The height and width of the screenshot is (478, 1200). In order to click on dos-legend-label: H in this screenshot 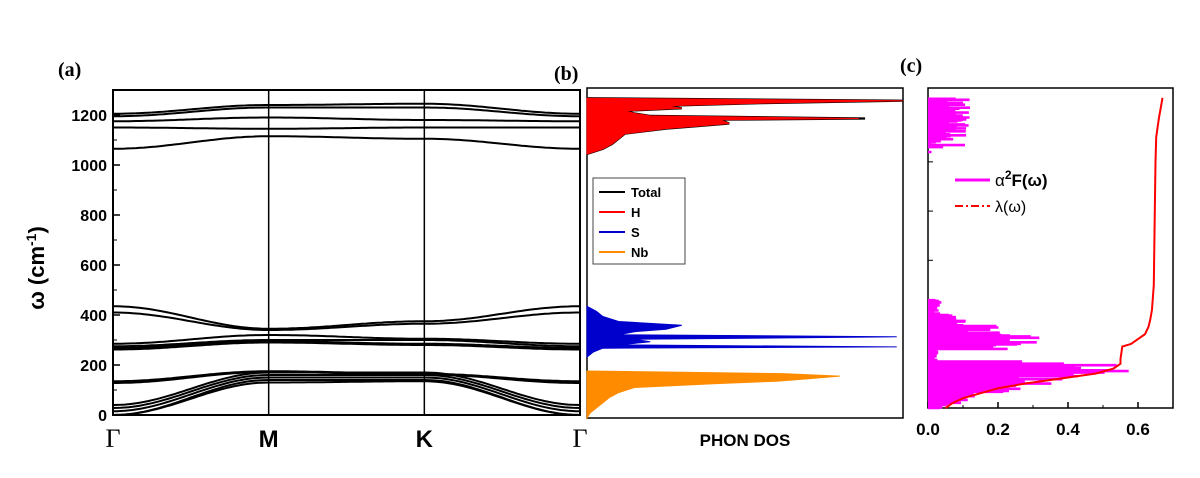, I will do `click(635, 212)`.